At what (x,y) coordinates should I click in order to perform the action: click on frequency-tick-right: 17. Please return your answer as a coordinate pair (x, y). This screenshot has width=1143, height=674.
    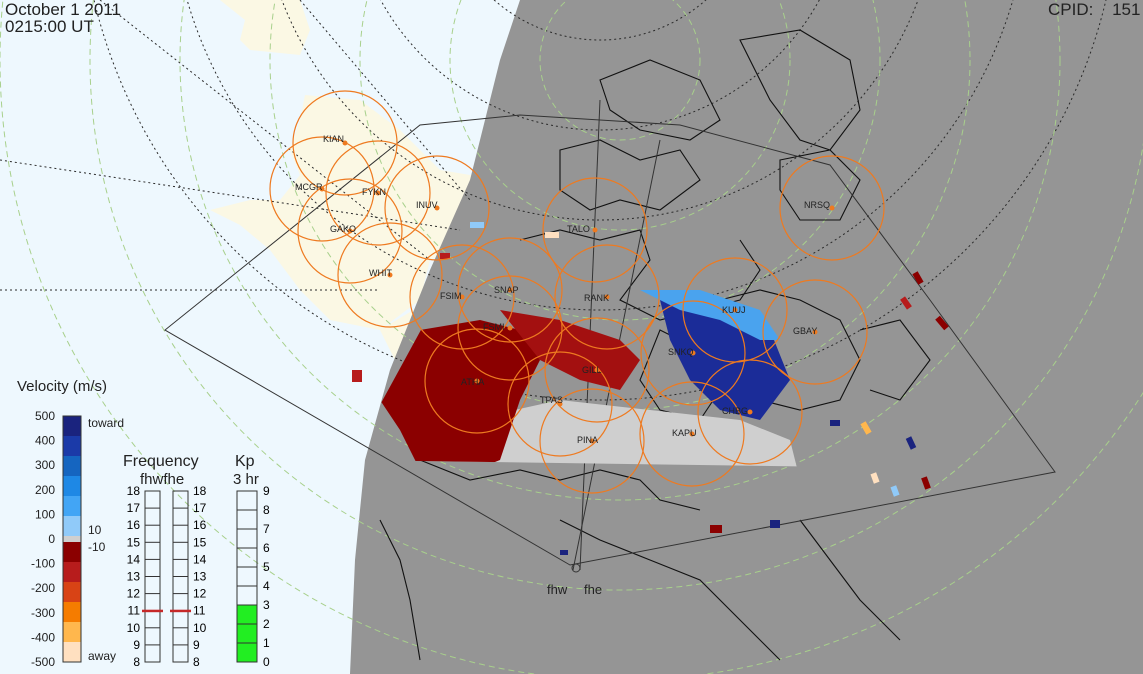
    Looking at the image, I should click on (200, 508).